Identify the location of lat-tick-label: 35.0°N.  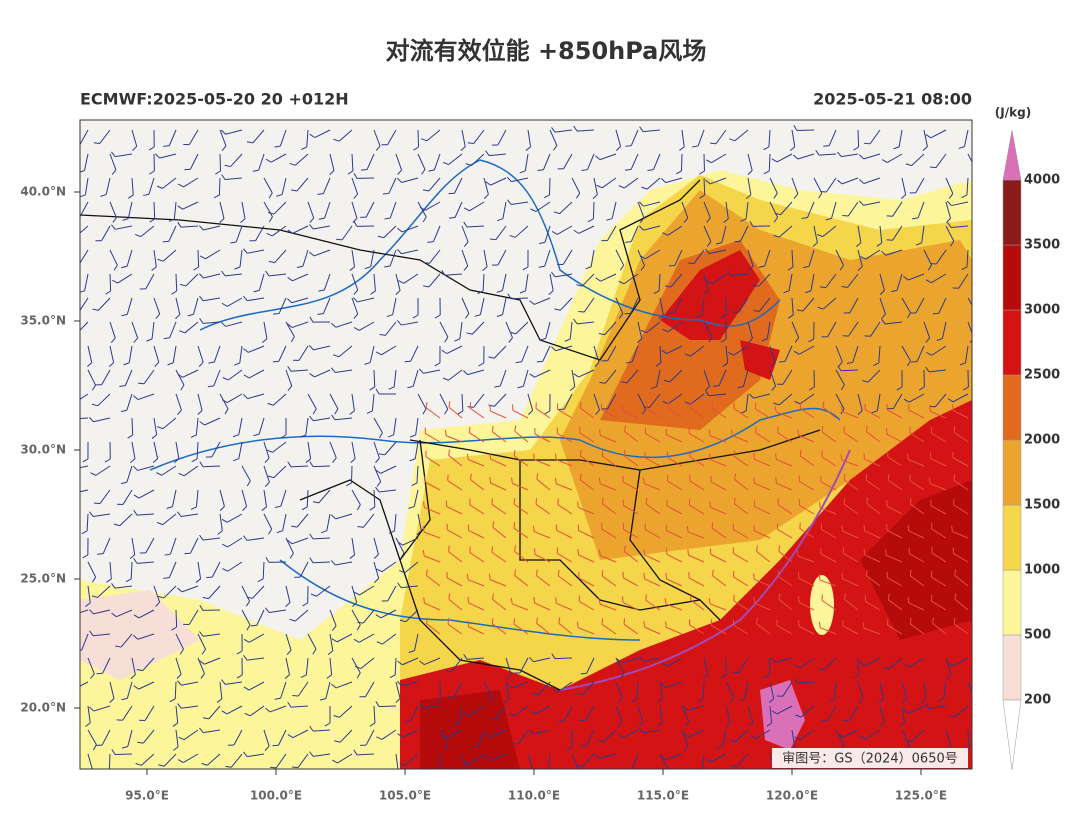
(43, 321).